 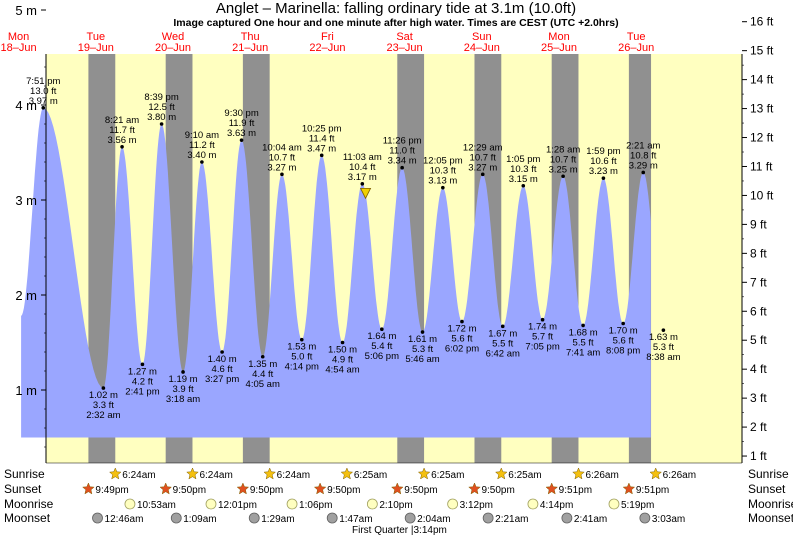 I want to click on extreme-time-label: 4:05 am, so click(x=263, y=384).